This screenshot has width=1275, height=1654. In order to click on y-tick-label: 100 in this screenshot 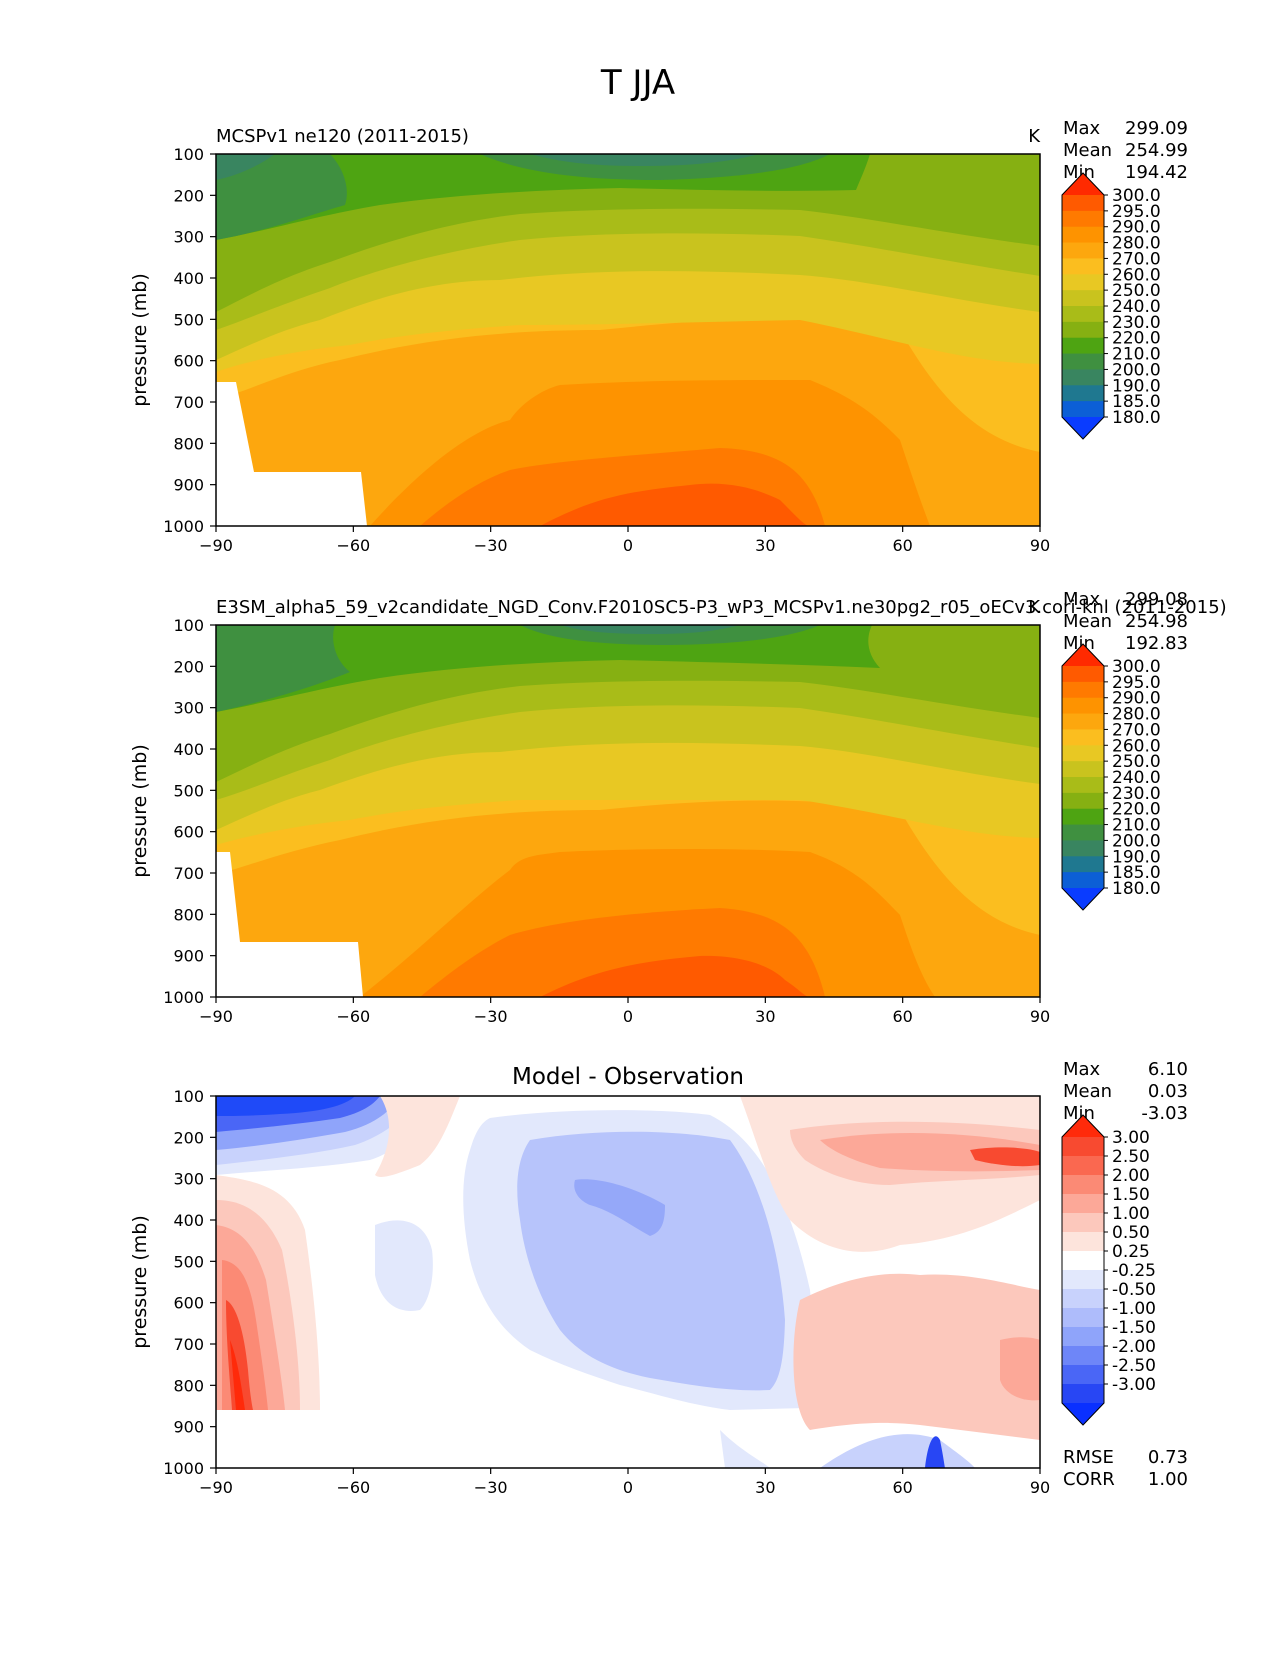, I will do `click(188, 154)`.